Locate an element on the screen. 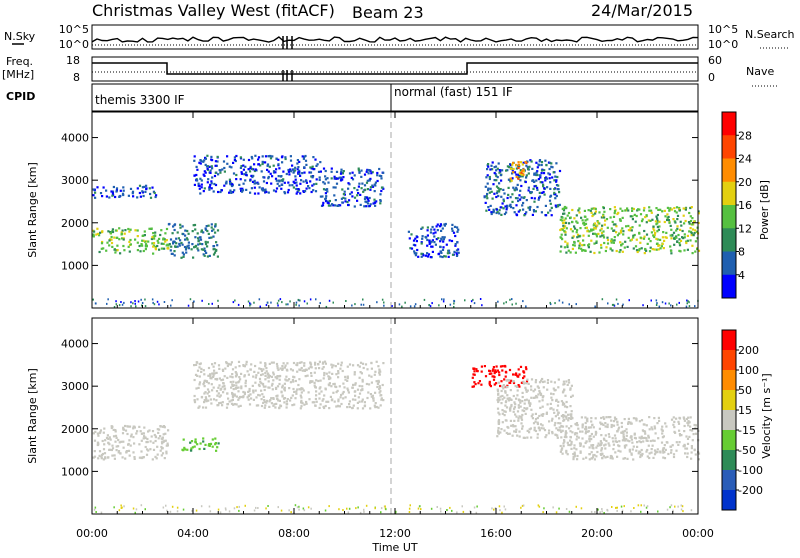 This screenshot has height=558, width=800. colorbar-swatch is located at coordinates (729, 147).